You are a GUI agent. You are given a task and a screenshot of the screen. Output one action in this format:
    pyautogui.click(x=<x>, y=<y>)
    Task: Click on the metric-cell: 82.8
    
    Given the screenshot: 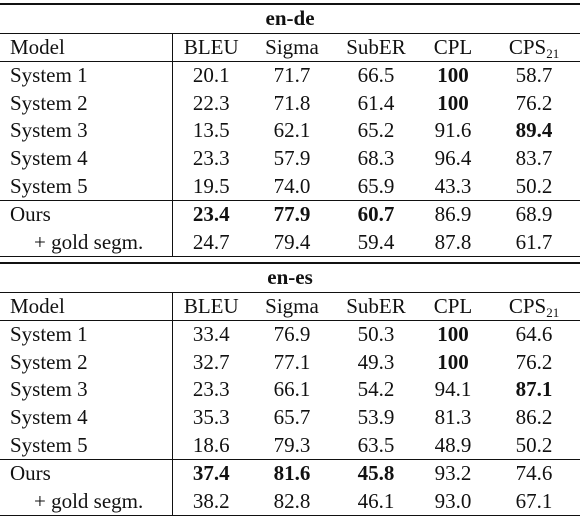 What is the action you would take?
    pyautogui.click(x=292, y=502)
    